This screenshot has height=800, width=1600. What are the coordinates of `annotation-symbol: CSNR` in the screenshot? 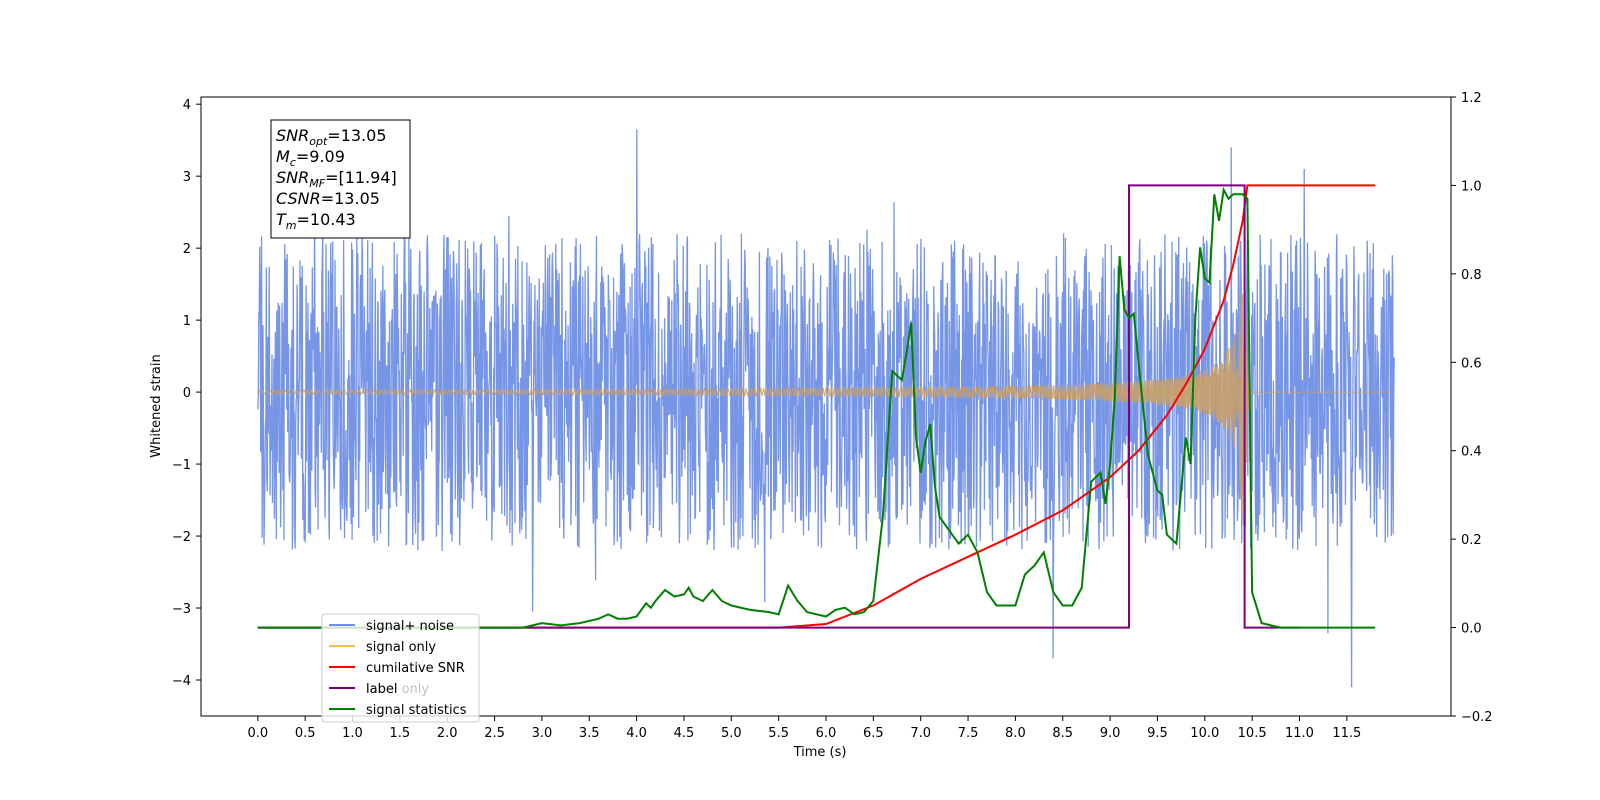 It's located at (298, 198).